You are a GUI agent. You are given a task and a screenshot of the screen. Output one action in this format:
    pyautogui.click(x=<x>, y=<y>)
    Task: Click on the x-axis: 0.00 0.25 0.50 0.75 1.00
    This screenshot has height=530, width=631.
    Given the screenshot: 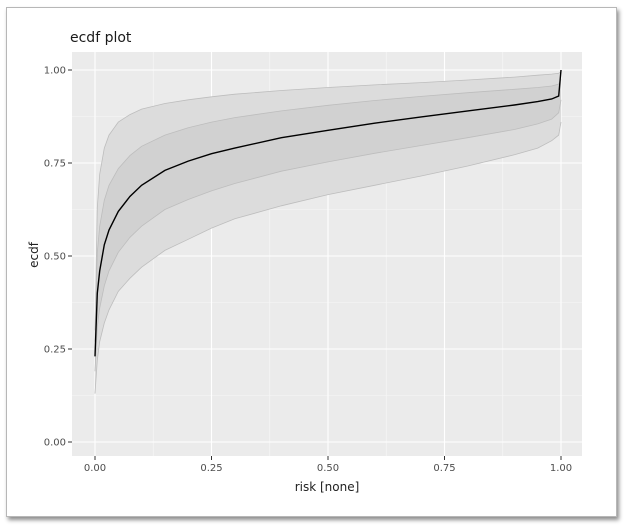 What is the action you would take?
    pyautogui.click(x=328, y=465)
    